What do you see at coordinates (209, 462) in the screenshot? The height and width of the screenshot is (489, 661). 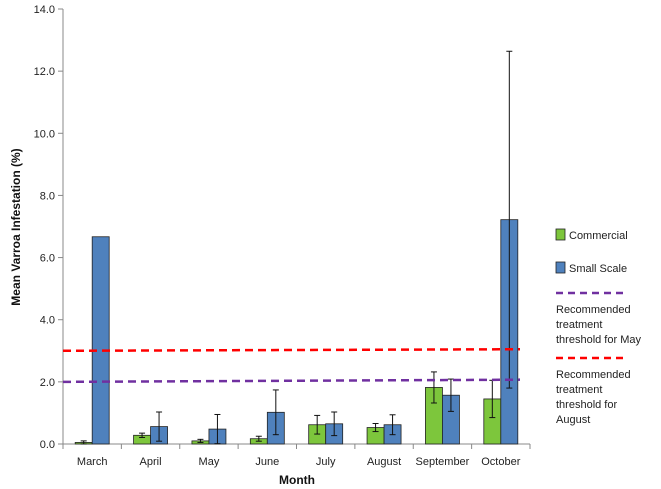 I see `x-tick-label: May` at bounding box center [209, 462].